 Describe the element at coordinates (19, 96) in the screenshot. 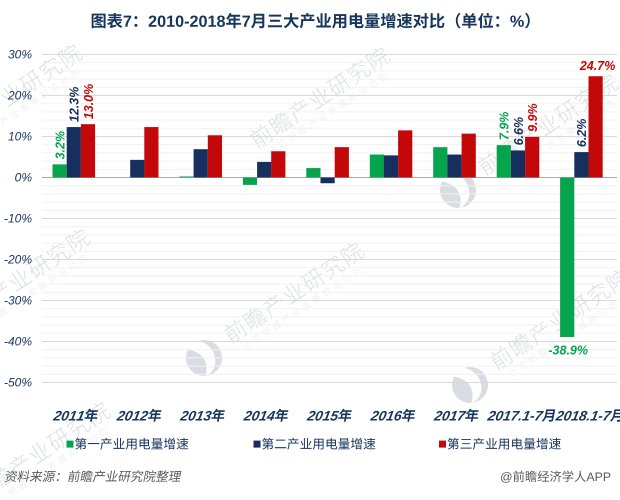

I see `svg-text: 20%` at that location.